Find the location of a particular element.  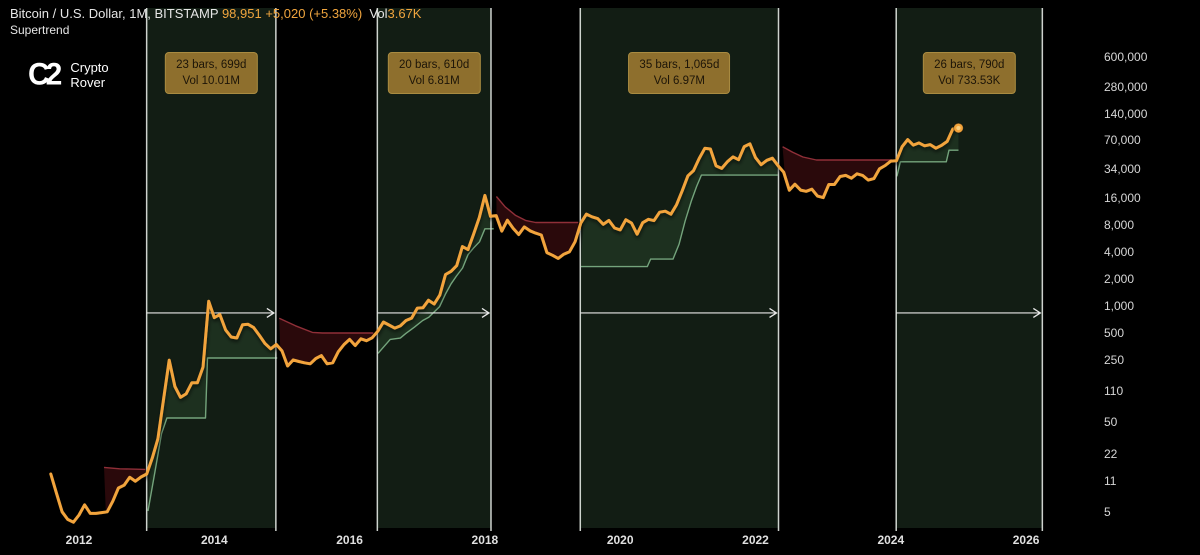

price-axis-tick: 110 is located at coordinates (1114, 391).